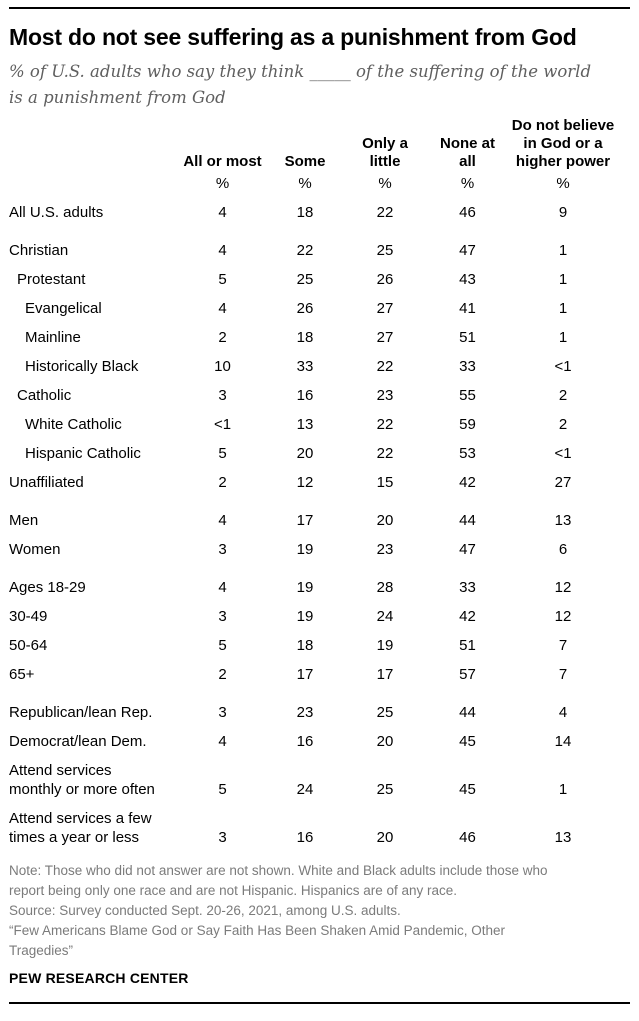 The height and width of the screenshot is (1021, 639). I want to click on cell-value: 7, so click(563, 645).